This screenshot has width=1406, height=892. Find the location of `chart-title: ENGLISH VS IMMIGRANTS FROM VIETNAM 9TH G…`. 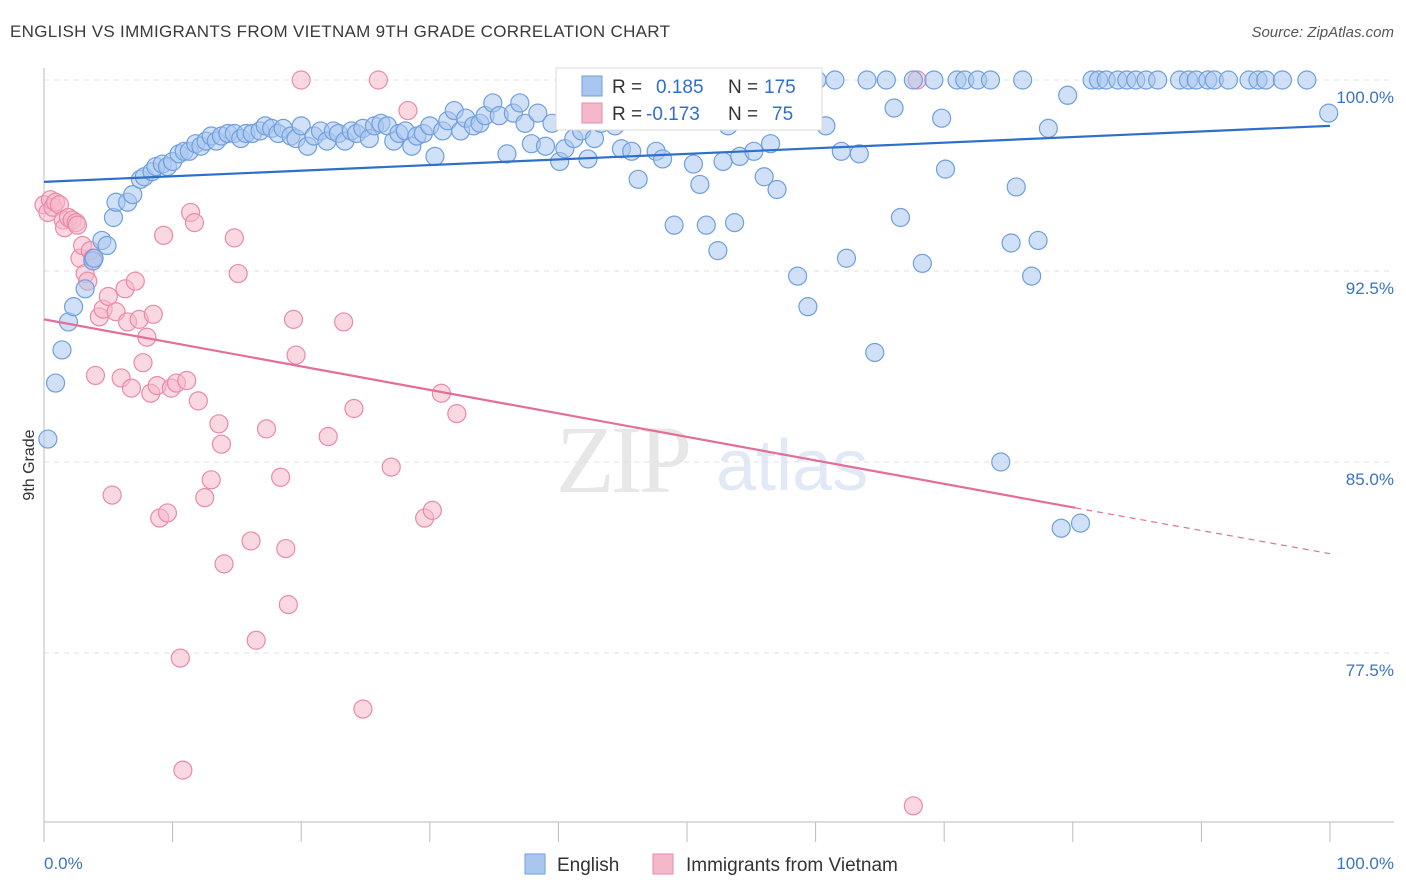

chart-title: ENGLISH VS IMMIGRANTS FROM VIETNAM 9TH G… is located at coordinates (340, 31).